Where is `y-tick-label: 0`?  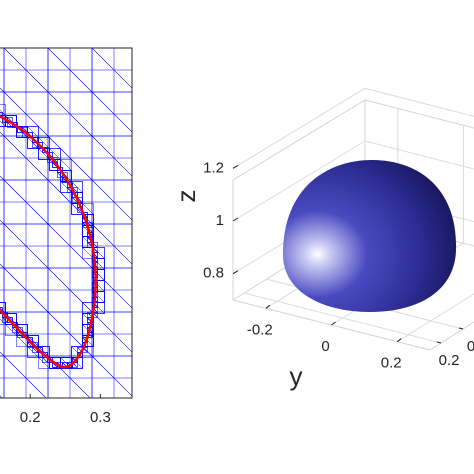
y-tick-label: 0 is located at coordinates (325, 346).